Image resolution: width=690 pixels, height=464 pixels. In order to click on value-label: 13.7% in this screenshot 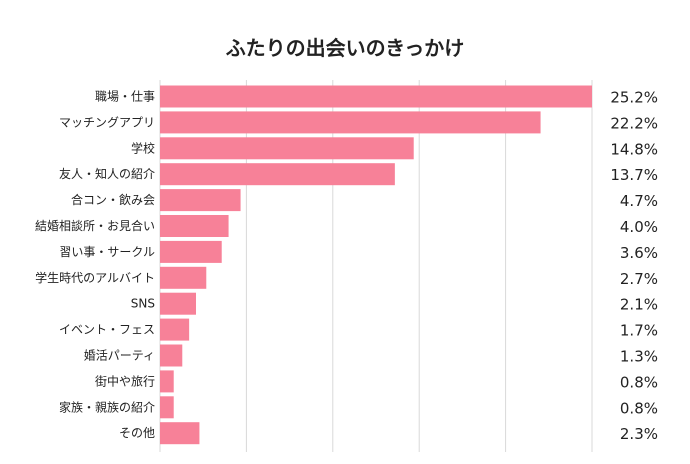, I will do `click(634, 175)`.